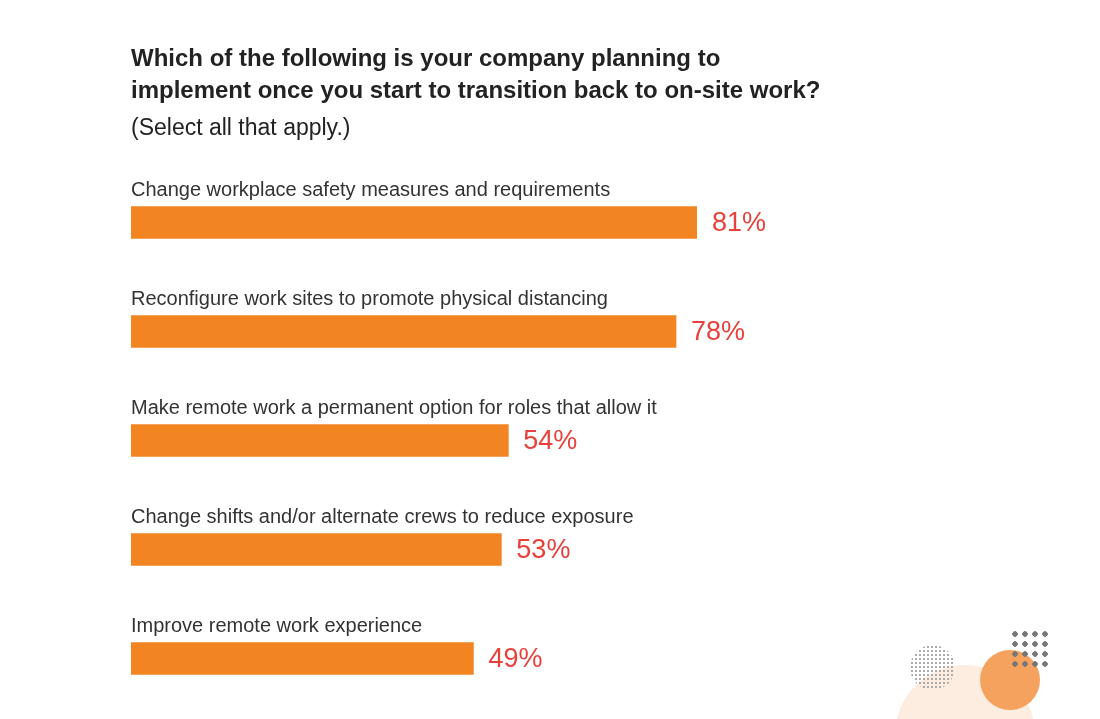  Describe the element at coordinates (277, 624) in the screenshot. I see `y-tick-label: Improve remote work experience` at that location.